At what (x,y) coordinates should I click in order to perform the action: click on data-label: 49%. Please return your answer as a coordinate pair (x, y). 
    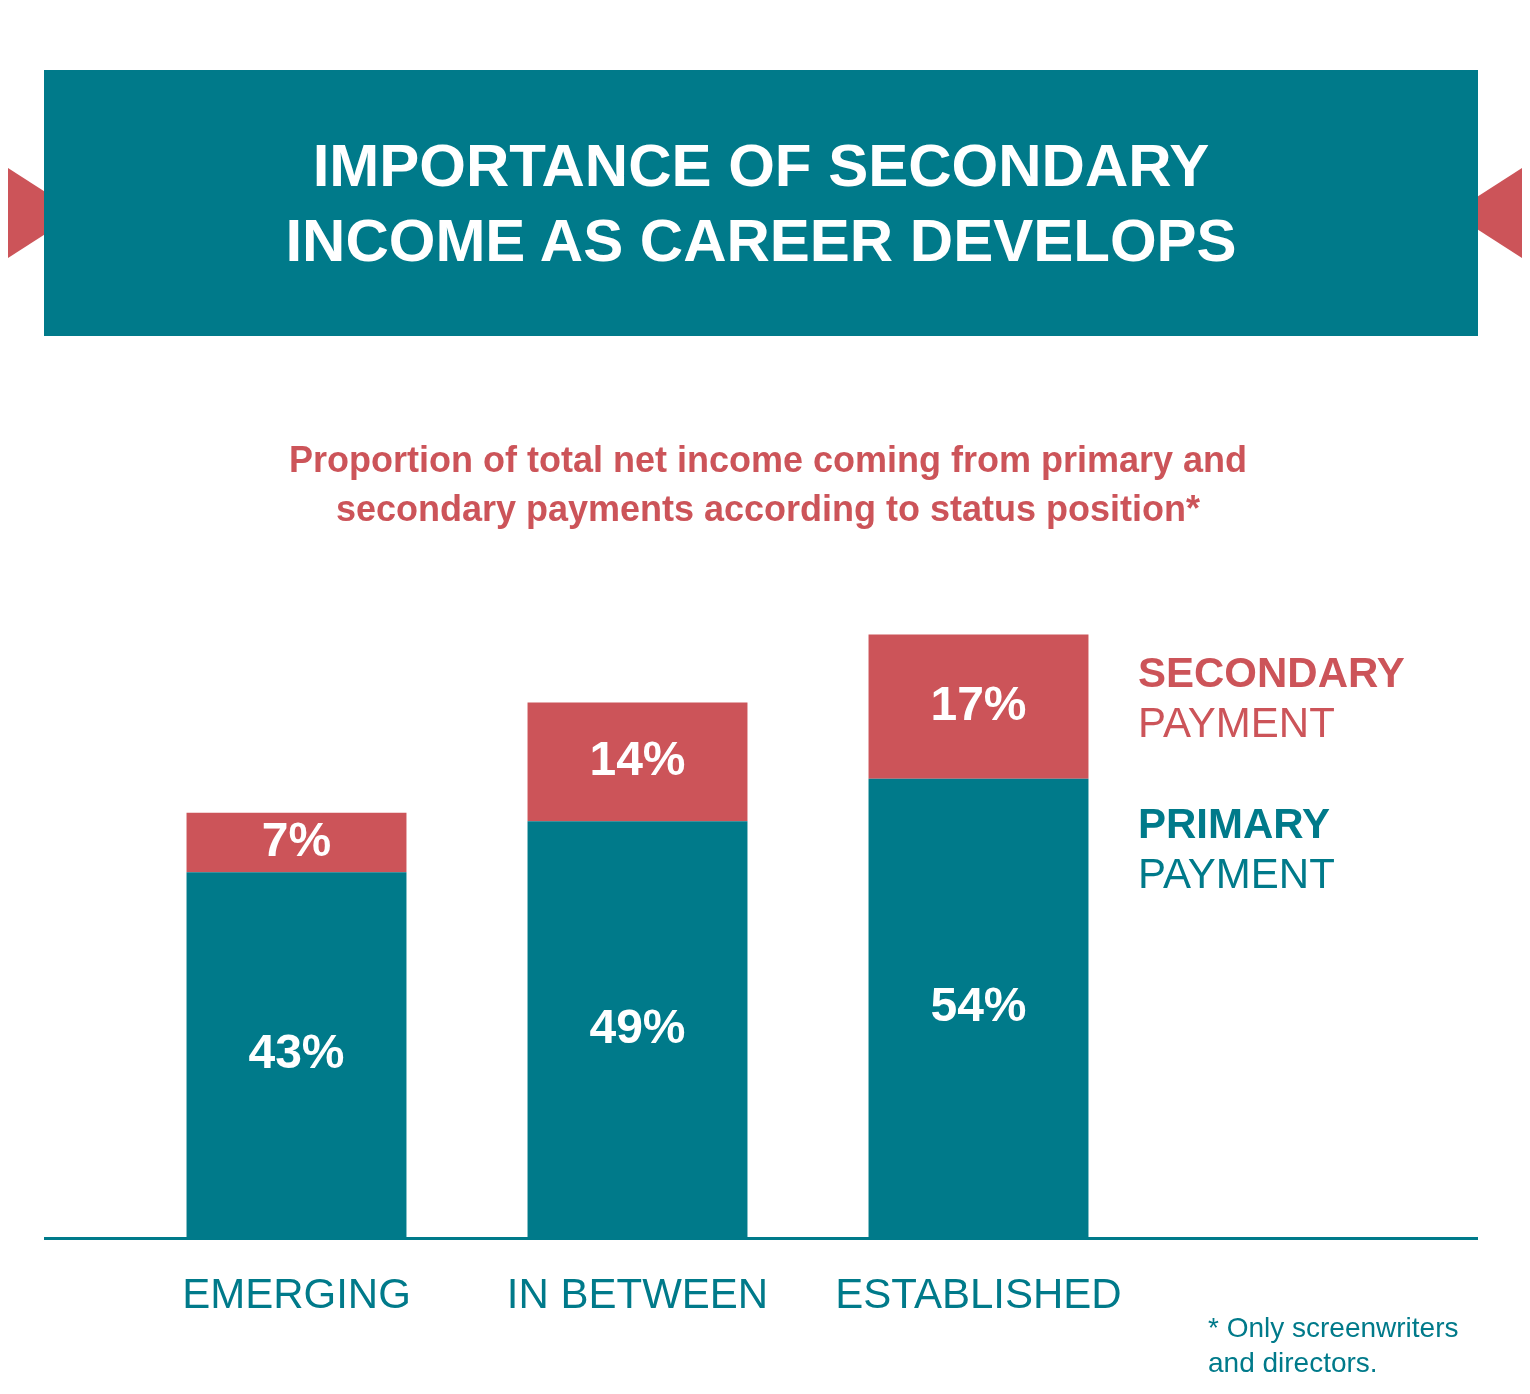
    Looking at the image, I should click on (637, 1026).